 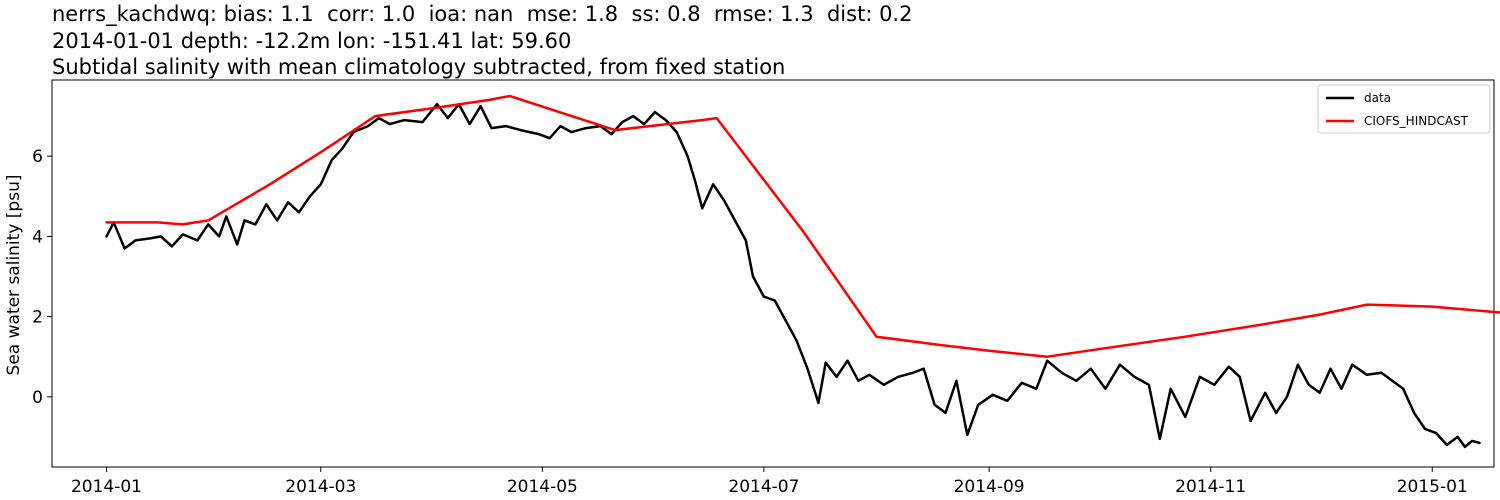 I want to click on x-tick-label: 2014-05, so click(x=542, y=487).